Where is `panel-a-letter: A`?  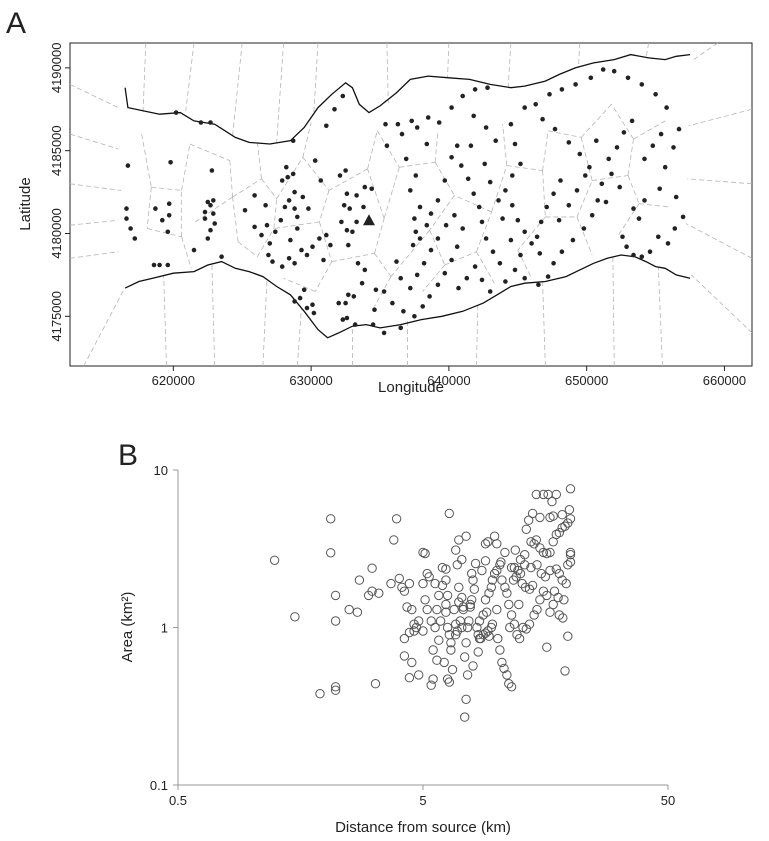
panel-a-letter: A is located at coordinates (16, 23).